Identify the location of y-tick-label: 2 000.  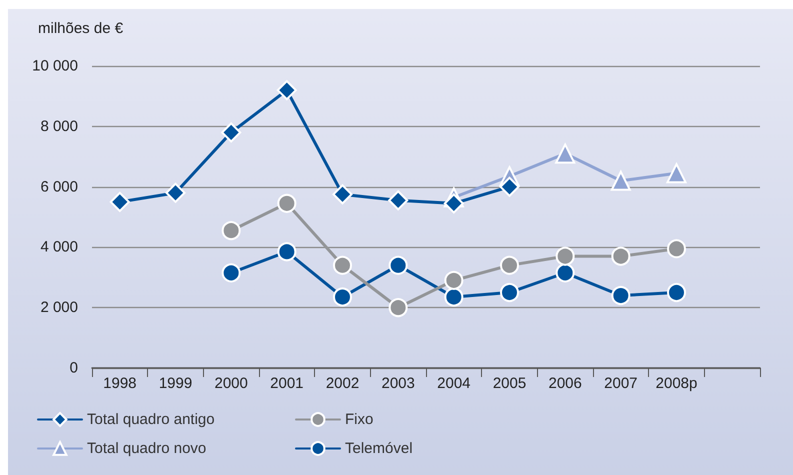
(59, 307).